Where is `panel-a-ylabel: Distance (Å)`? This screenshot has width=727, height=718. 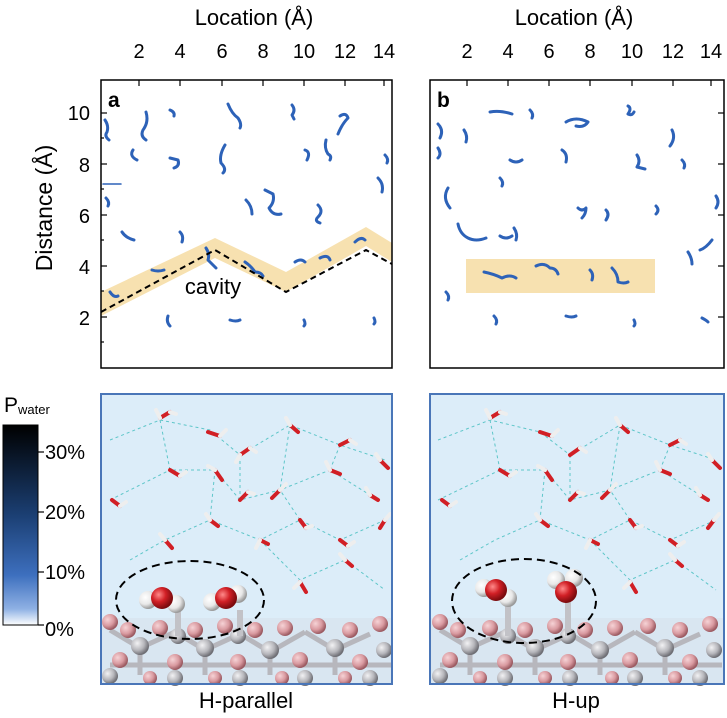
panel-a-ylabel: Distance (Å) is located at coordinates (43, 208).